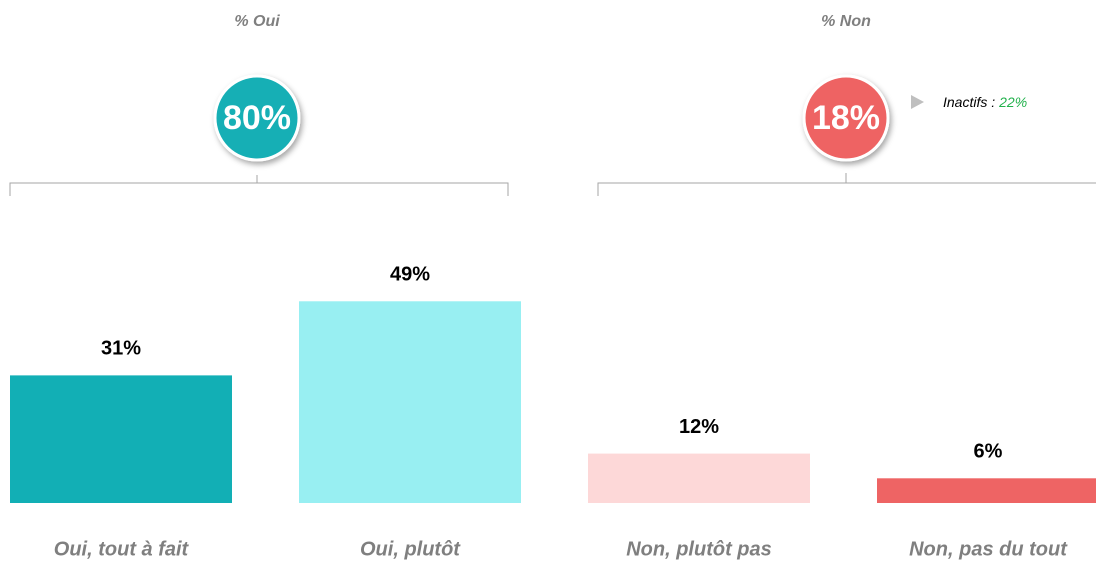 The height and width of the screenshot is (563, 1096). What do you see at coordinates (699, 427) in the screenshot?
I see `value-label: 12%` at bounding box center [699, 427].